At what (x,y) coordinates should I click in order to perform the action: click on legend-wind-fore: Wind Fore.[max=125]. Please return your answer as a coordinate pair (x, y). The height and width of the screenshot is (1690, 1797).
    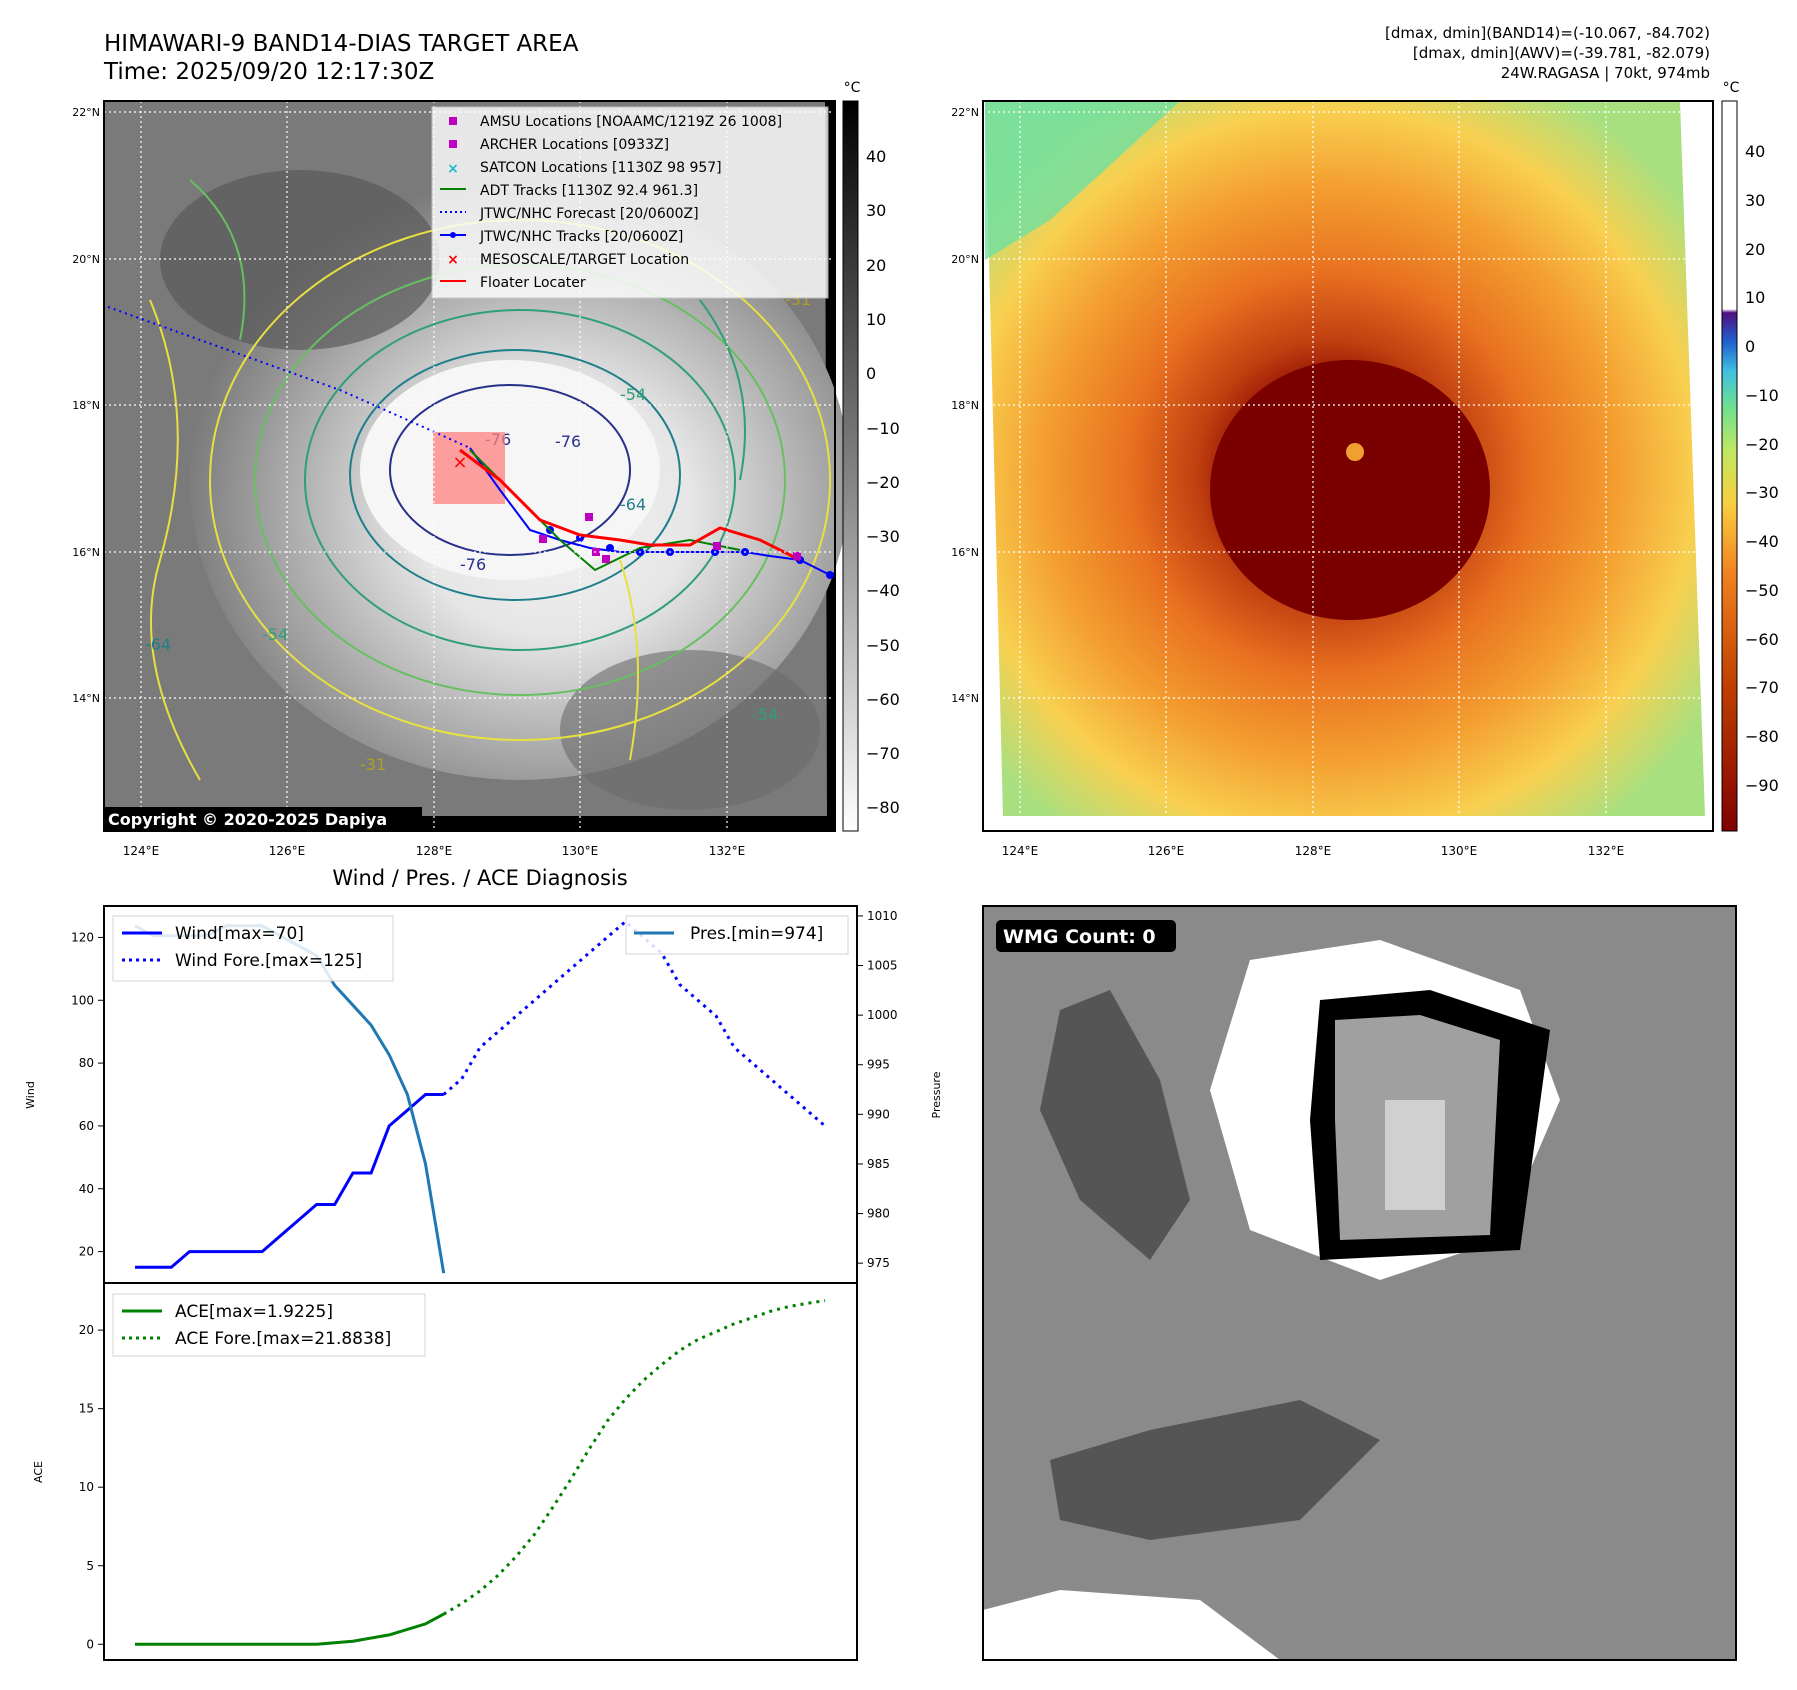
    Looking at the image, I should click on (268, 961).